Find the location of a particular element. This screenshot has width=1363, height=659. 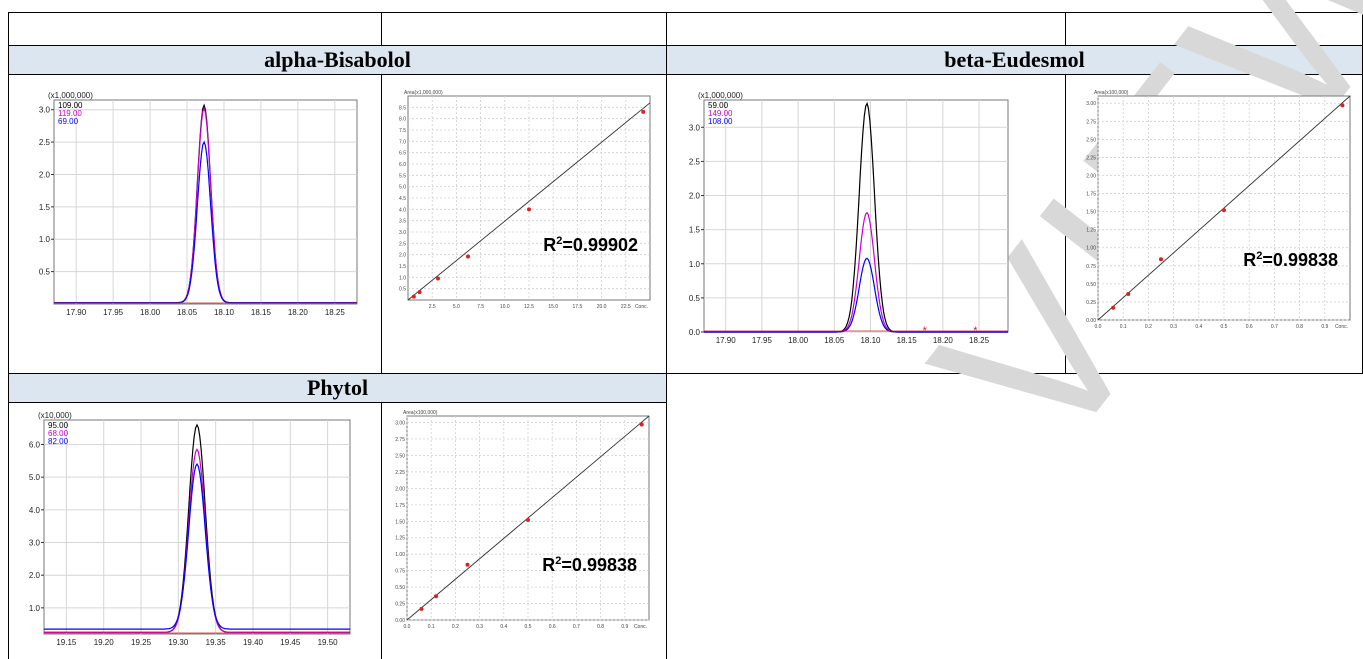

legend-entry: 68.00 is located at coordinates (58, 433).